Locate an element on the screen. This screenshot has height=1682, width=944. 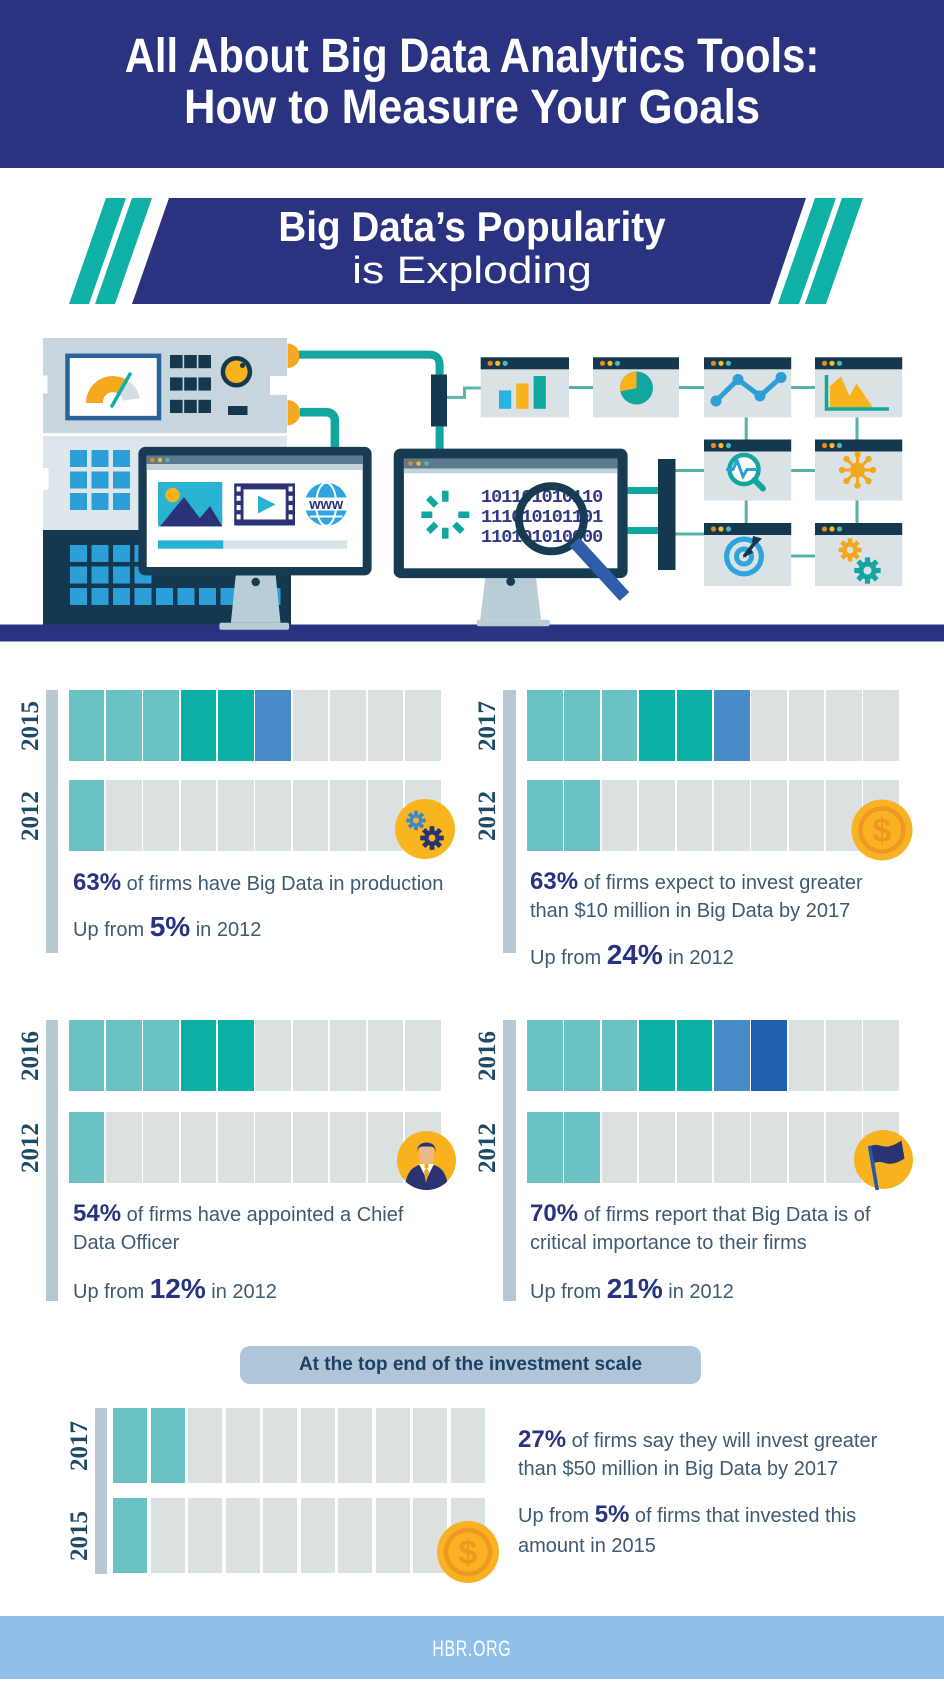
svg-text: www is located at coordinates (326, 505).